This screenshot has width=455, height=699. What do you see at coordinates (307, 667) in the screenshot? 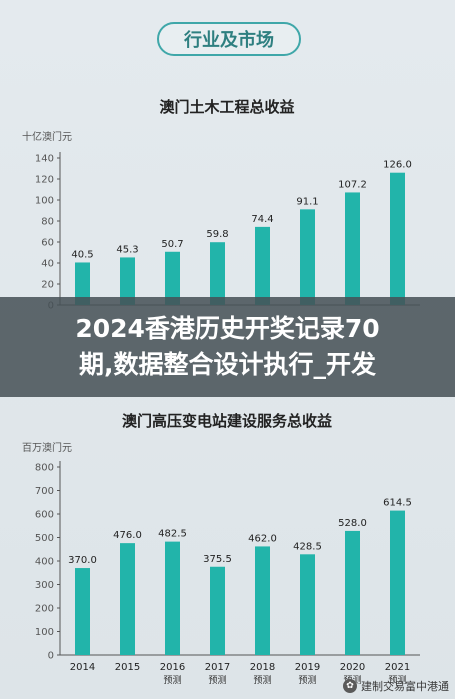
I see `x-category-label: 2019` at bounding box center [307, 667].